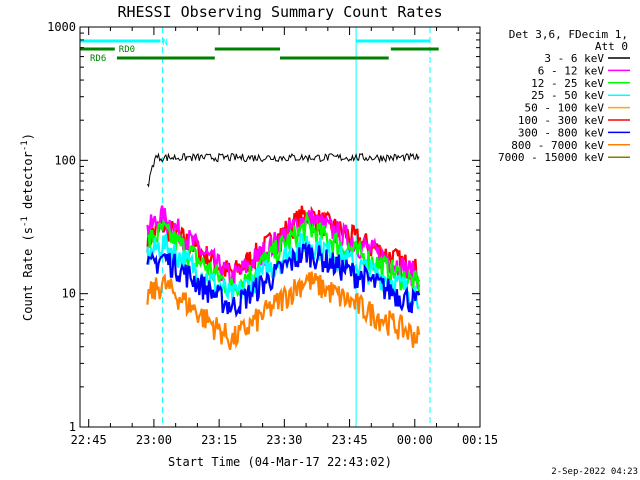 Image resolution: width=640 pixels, height=480 pixels. What do you see at coordinates (284, 440) in the screenshot?
I see `x-tick-label-3: 23:30` at bounding box center [284, 440].